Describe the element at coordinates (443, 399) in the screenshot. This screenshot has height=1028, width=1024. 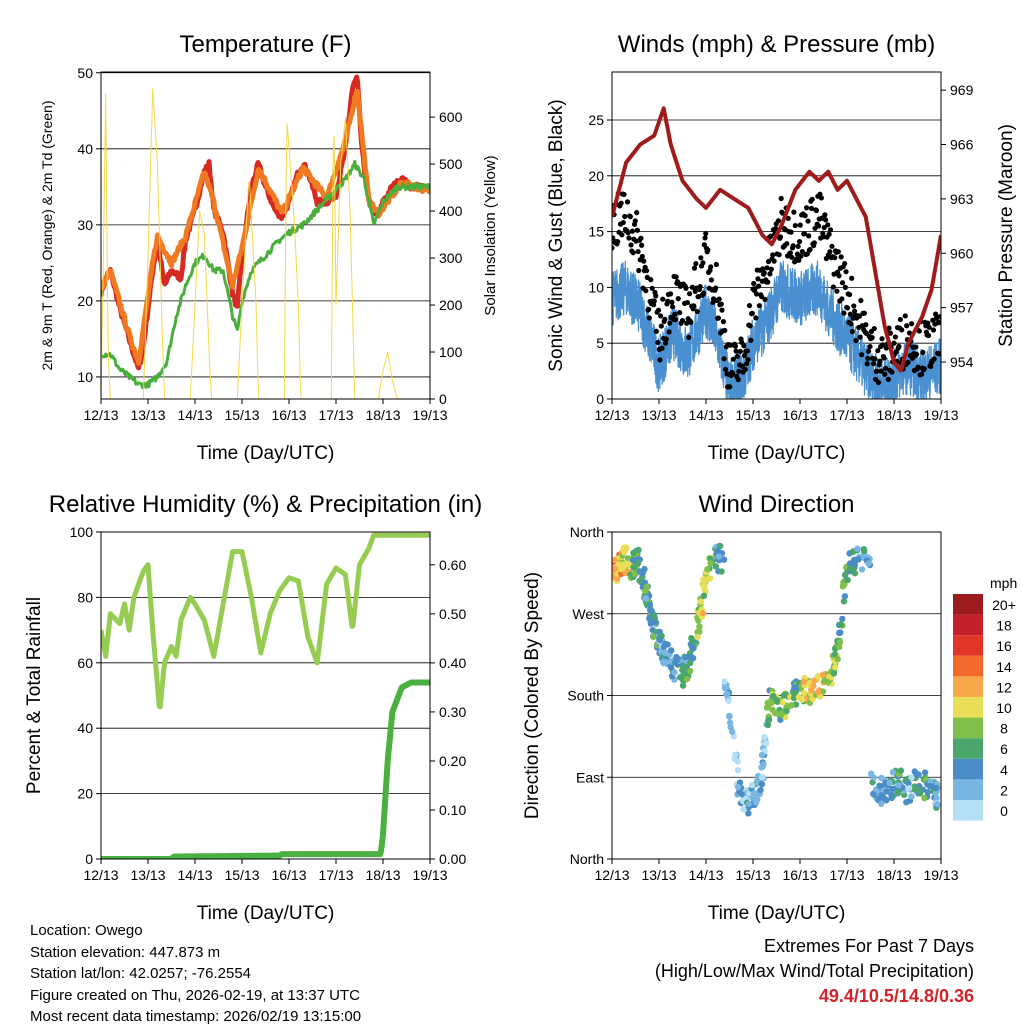
I see `y-tick-label-right: 0` at that location.